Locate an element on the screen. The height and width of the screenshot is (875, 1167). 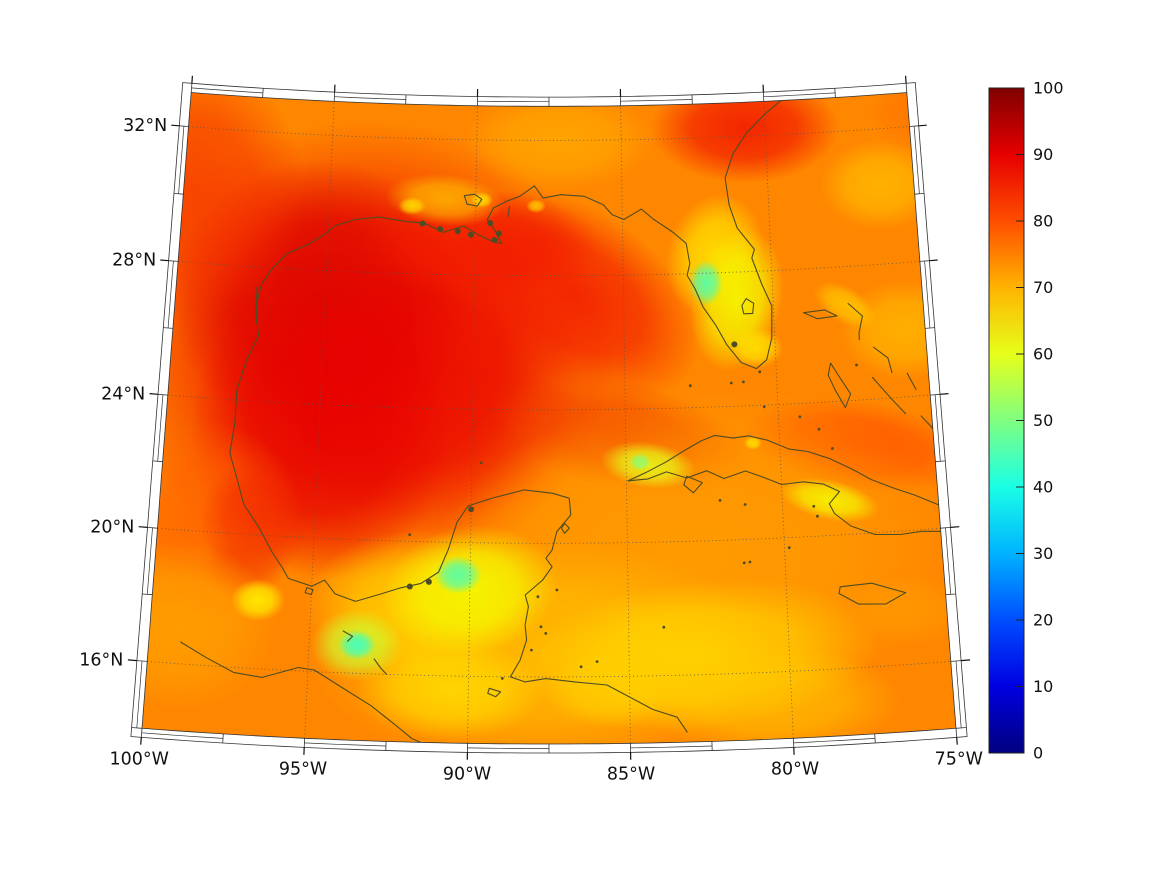
lat-tick-label: 16°N is located at coordinates (101, 661).